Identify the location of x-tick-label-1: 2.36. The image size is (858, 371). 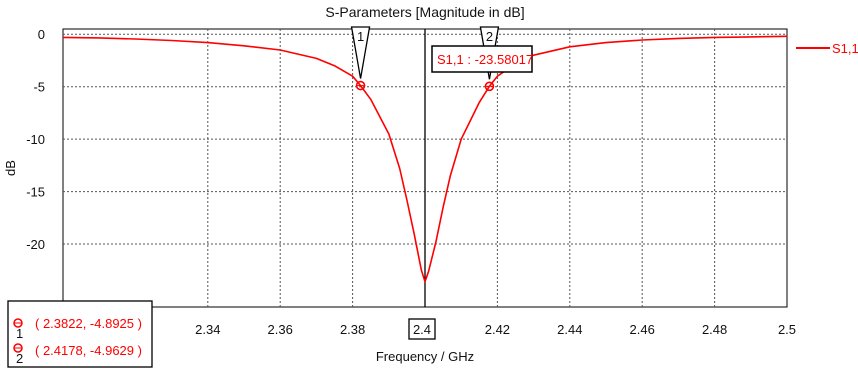
(280, 329).